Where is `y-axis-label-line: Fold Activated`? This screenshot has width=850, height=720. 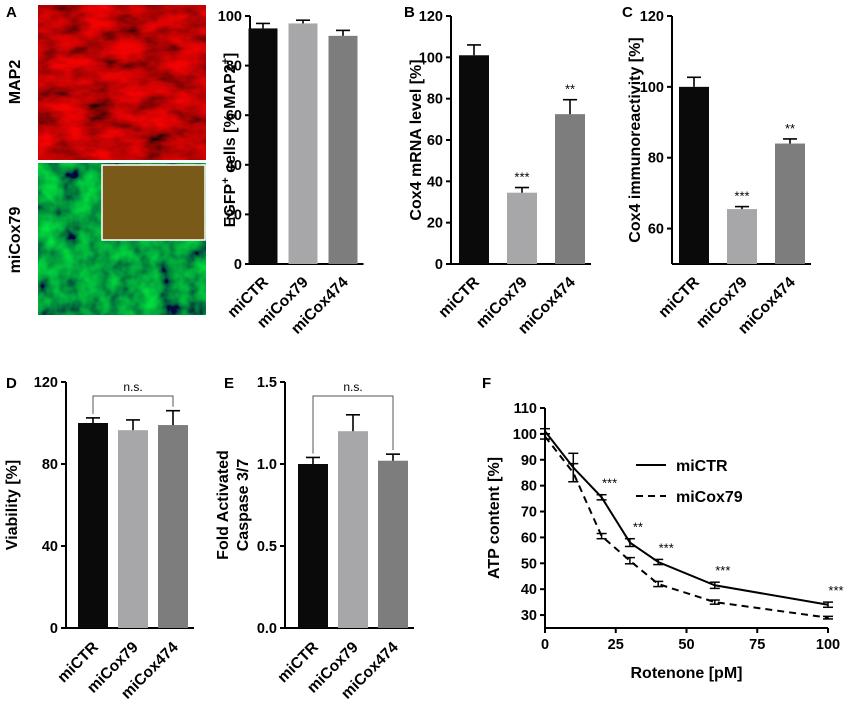
y-axis-label-line: Fold Activated is located at coordinates (223, 505).